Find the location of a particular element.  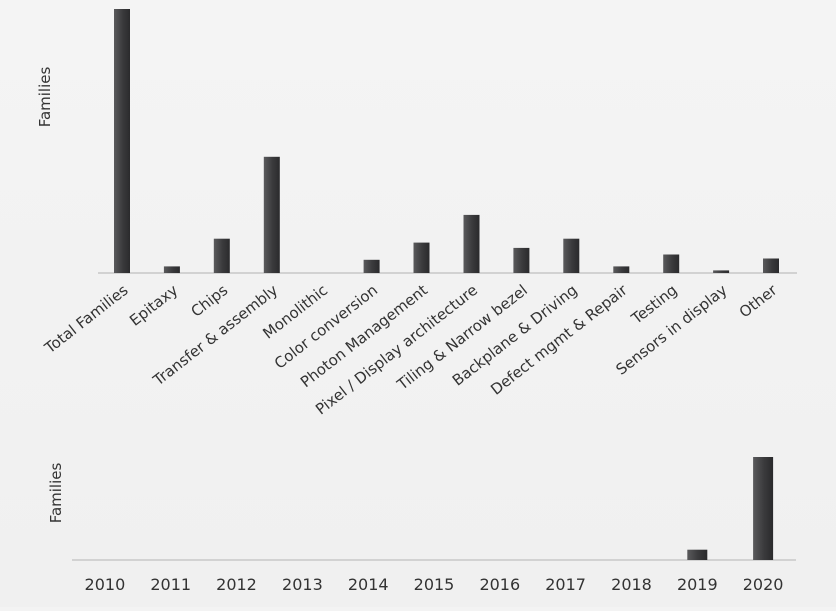

bar-defect-mgmt-repair is located at coordinates (621, 269).